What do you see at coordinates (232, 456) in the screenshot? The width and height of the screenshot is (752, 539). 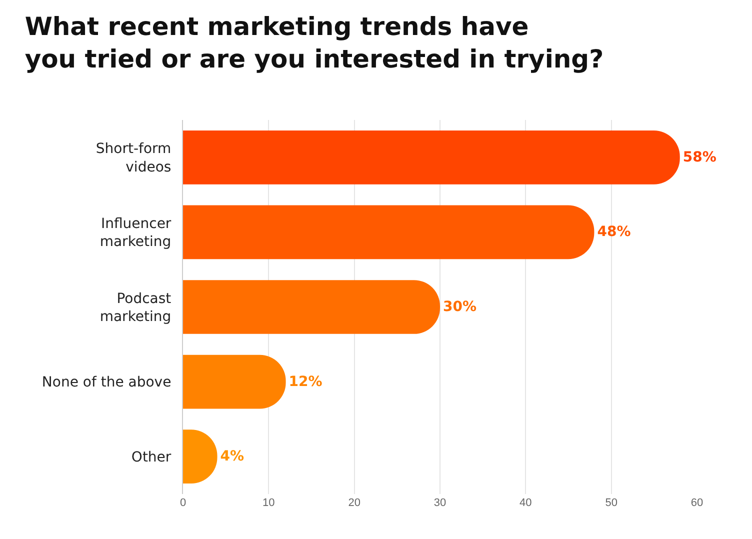 I see `data-label: 4%` at bounding box center [232, 456].